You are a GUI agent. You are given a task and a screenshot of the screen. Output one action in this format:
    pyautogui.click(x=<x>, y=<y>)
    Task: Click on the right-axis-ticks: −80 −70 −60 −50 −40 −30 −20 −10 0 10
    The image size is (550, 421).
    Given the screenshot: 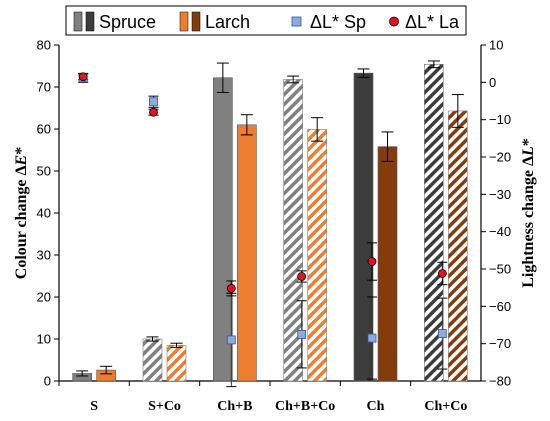 What is the action you would take?
    pyautogui.click(x=496, y=213)
    